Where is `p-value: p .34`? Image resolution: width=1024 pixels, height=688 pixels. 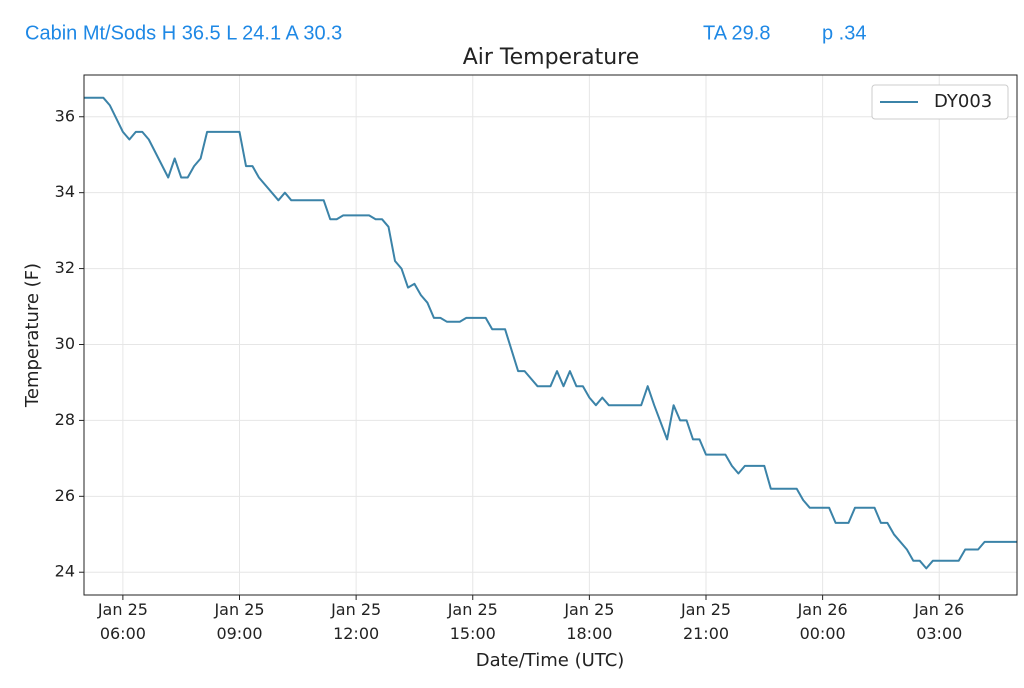
p-value: p .34 is located at coordinates (844, 33).